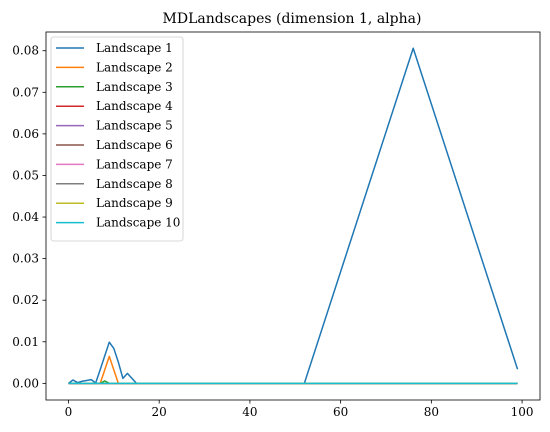 Image resolution: width=550 pixels, height=432 pixels. I want to click on x-tick-label: 80, so click(431, 412).